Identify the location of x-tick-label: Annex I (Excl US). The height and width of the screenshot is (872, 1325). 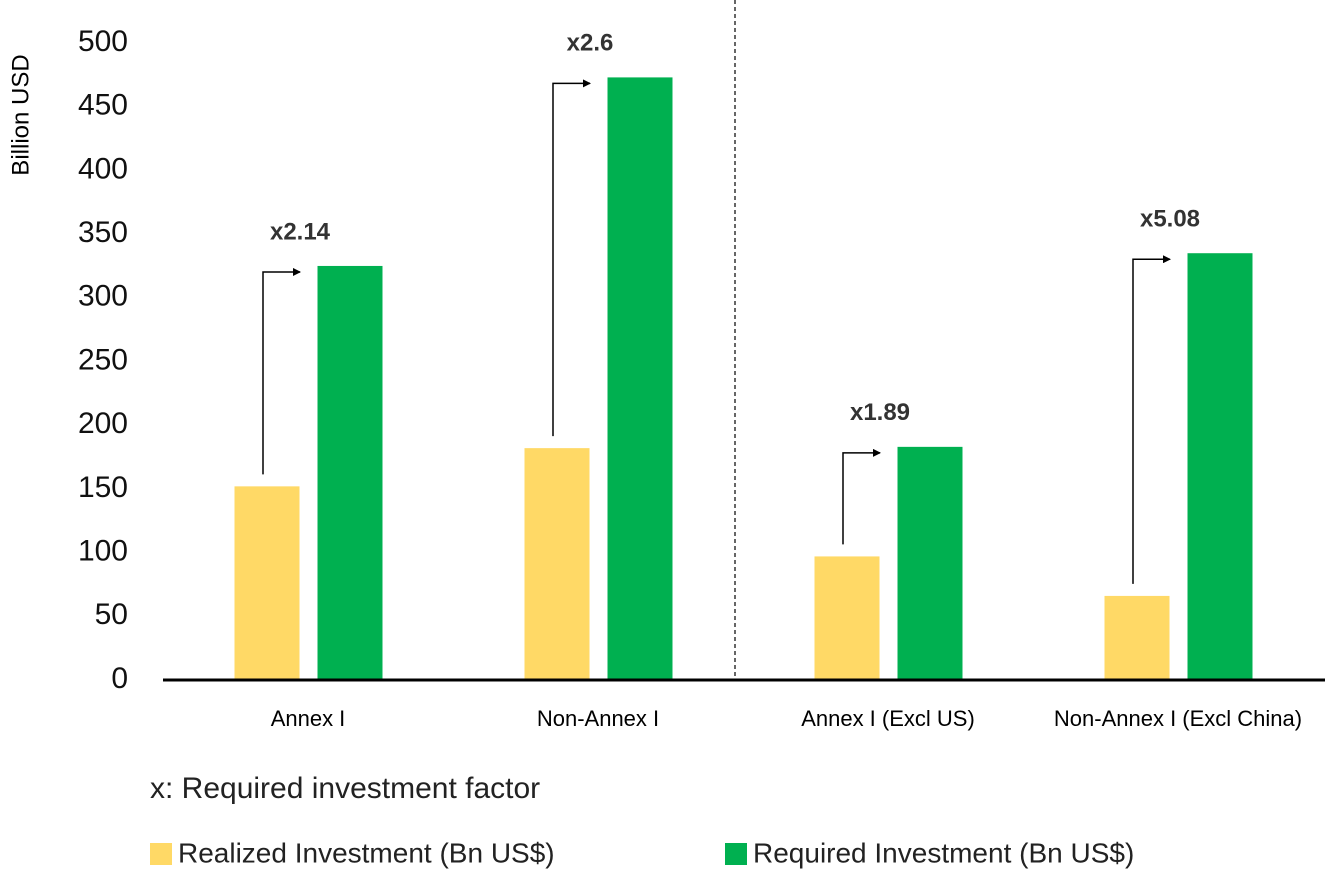
(888, 718).